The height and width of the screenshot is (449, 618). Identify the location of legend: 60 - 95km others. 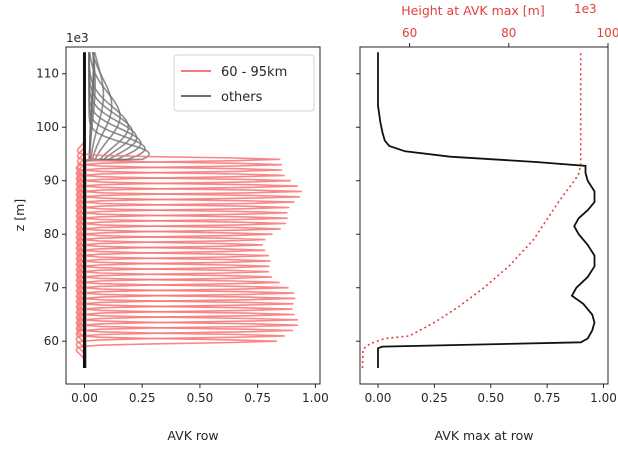
(244, 83).